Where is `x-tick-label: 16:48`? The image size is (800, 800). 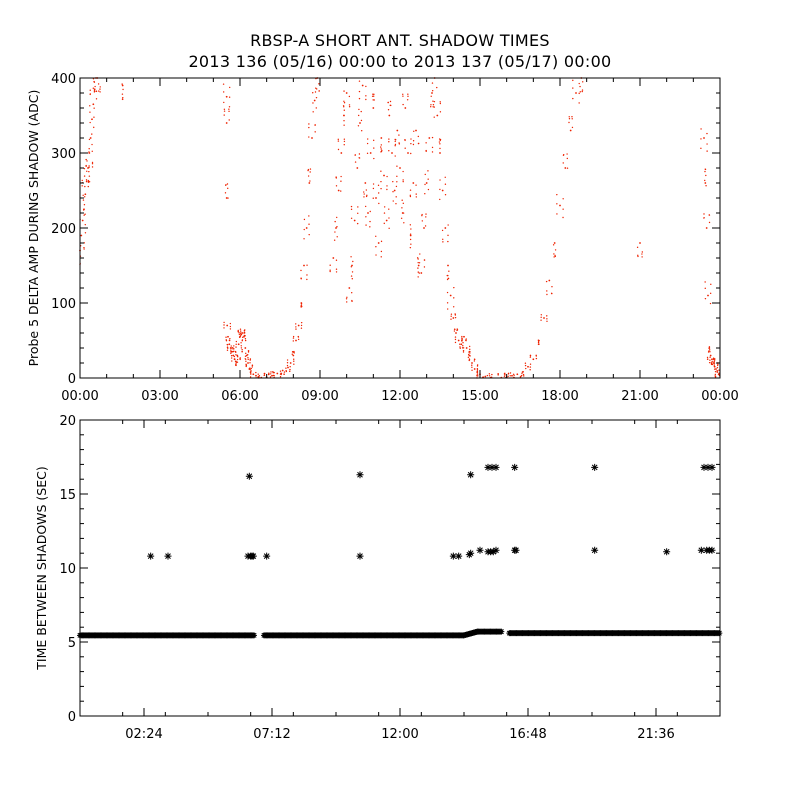
x-tick-label: 16:48 is located at coordinates (527, 734).